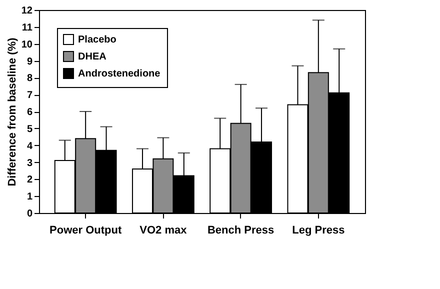 The image size is (440, 289). I want to click on y-tick-label: 1, so click(29, 197).